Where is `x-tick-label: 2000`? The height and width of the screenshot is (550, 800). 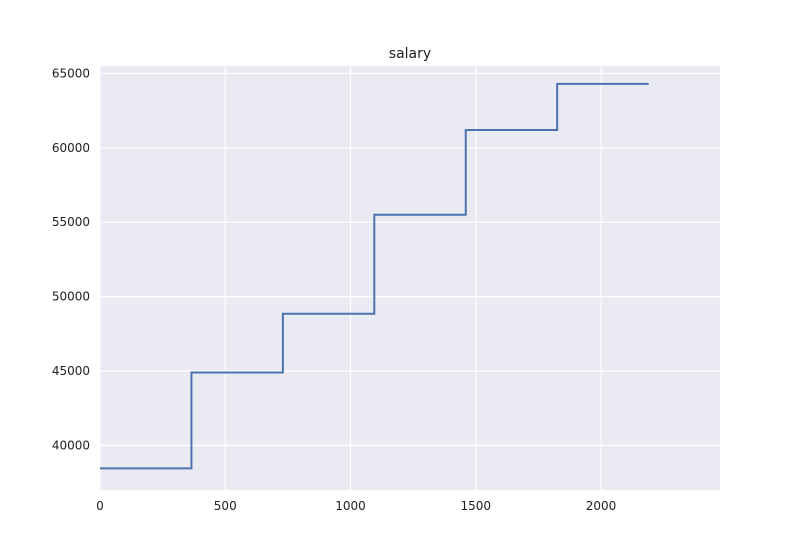
x-tick-label: 2000 is located at coordinates (601, 506).